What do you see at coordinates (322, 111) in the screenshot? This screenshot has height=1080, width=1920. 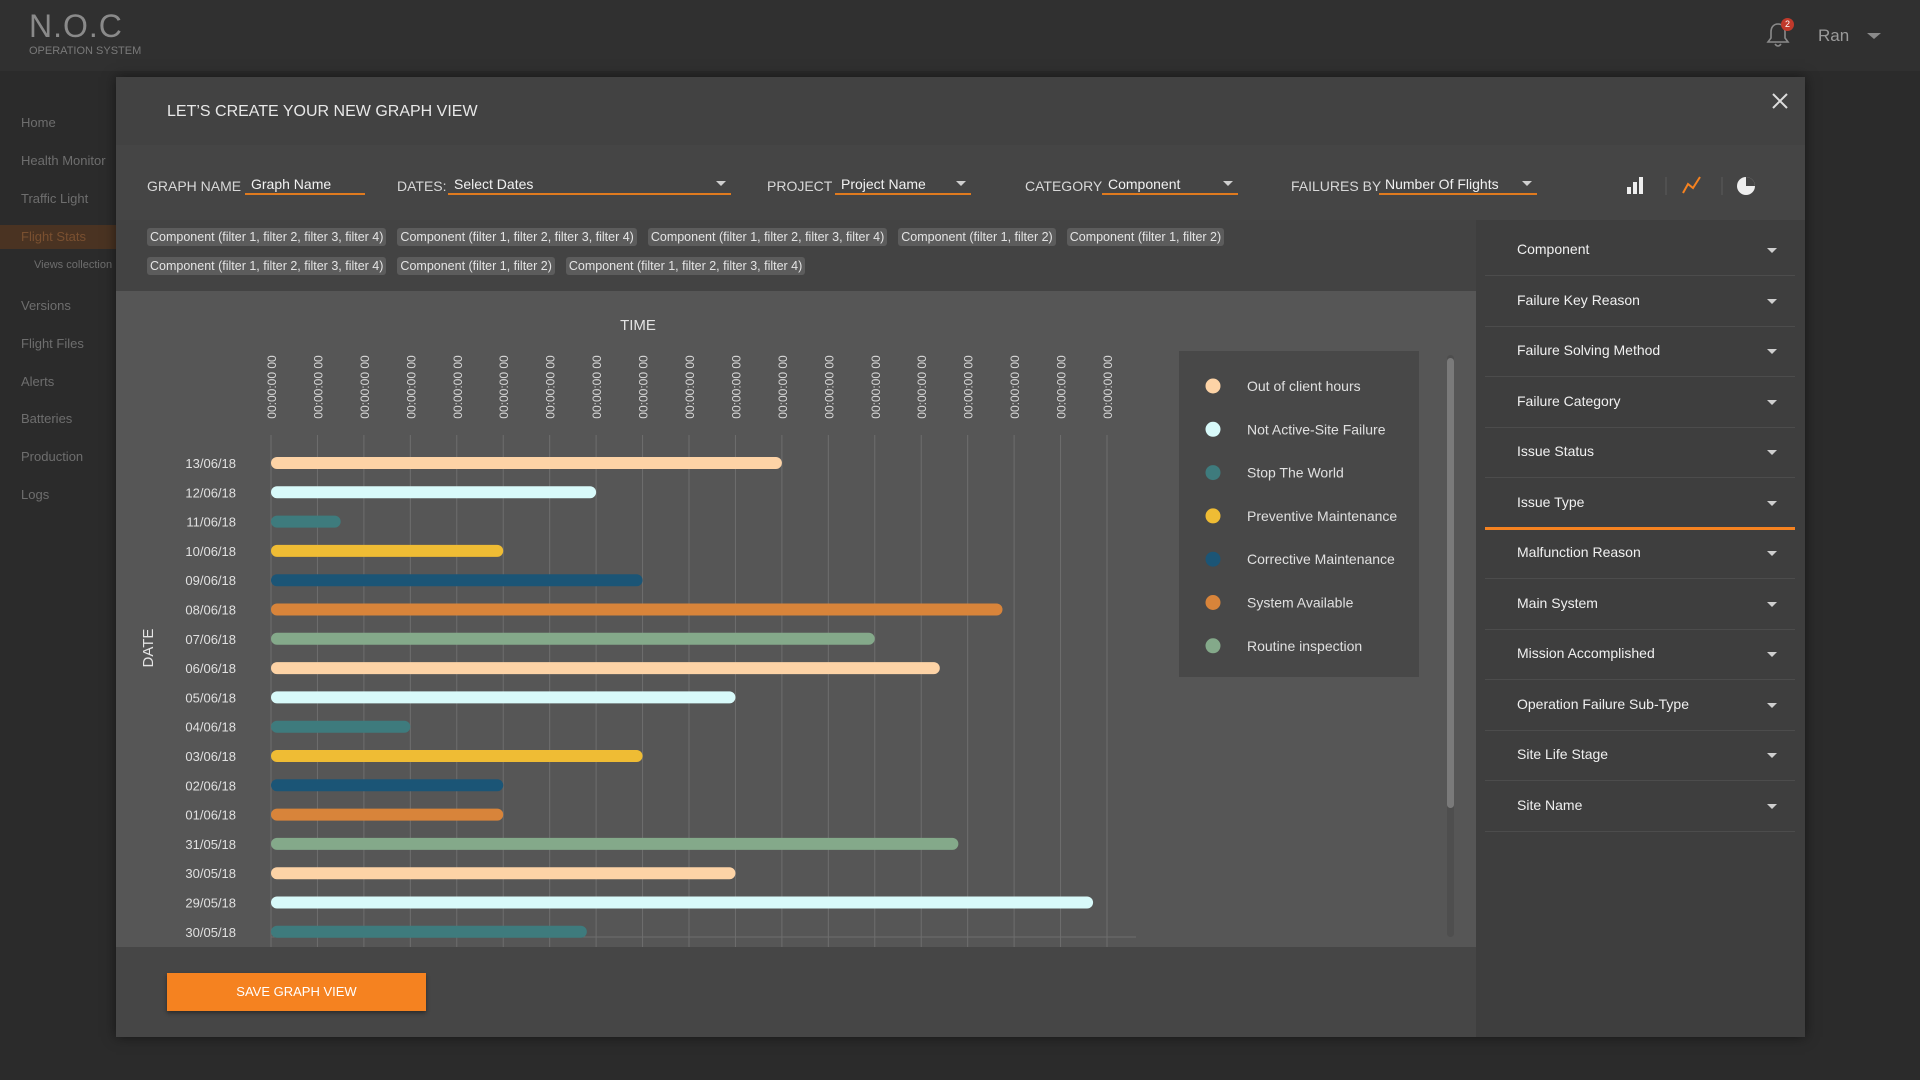 I see `modal-title: LET’S CREATE YOUR NEW GRAPH VIEW` at bounding box center [322, 111].